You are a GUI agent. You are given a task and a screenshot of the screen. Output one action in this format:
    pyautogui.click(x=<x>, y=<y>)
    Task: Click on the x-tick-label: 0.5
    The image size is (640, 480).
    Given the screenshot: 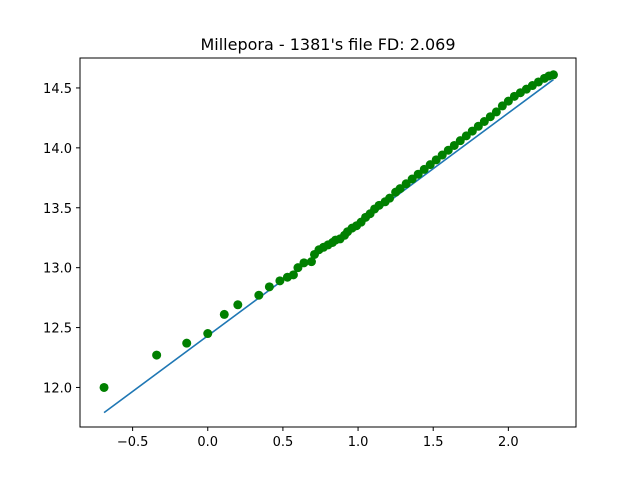 What is the action you would take?
    pyautogui.click(x=283, y=442)
    